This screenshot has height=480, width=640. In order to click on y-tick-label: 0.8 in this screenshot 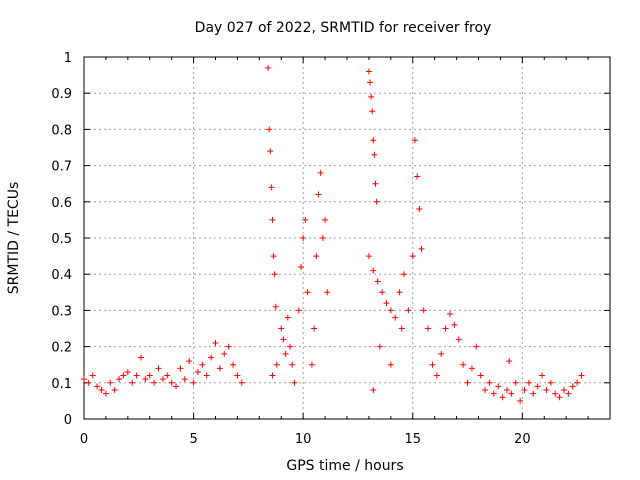, I will do `click(61, 130)`.